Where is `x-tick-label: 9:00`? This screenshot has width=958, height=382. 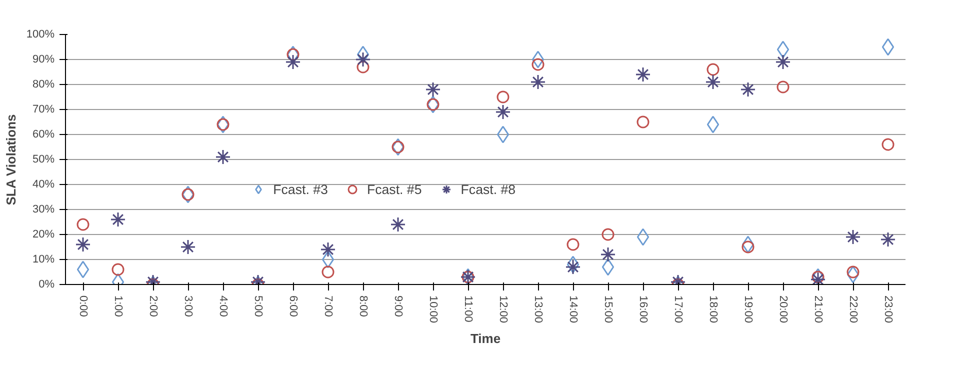
x-tick-label: 9:00 is located at coordinates (398, 306).